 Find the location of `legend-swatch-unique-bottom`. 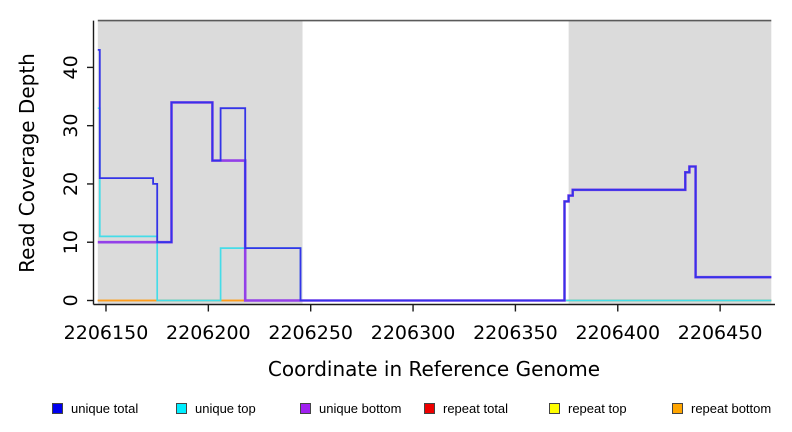

legend-swatch-unique-bottom is located at coordinates (305, 408).